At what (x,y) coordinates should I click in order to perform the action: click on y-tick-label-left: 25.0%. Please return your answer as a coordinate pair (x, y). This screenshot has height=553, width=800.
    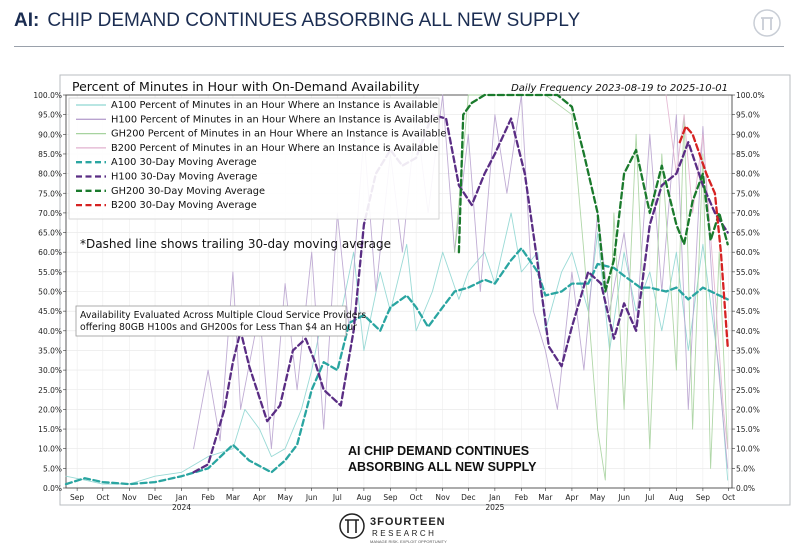
    Looking at the image, I should click on (50, 390).